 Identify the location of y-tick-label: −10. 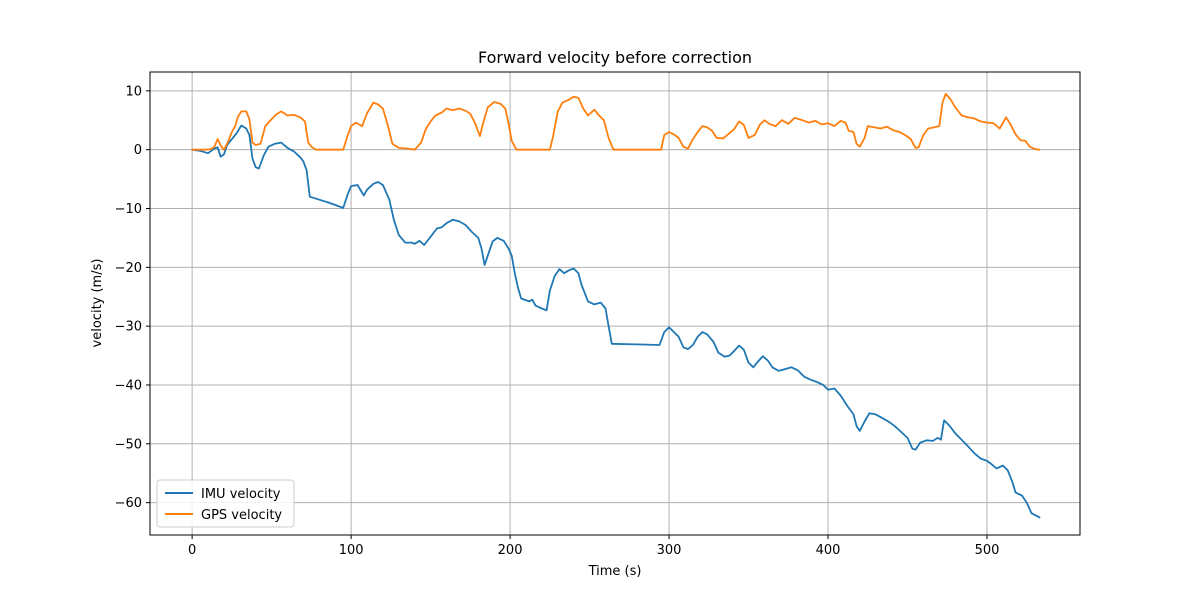
(128, 209).